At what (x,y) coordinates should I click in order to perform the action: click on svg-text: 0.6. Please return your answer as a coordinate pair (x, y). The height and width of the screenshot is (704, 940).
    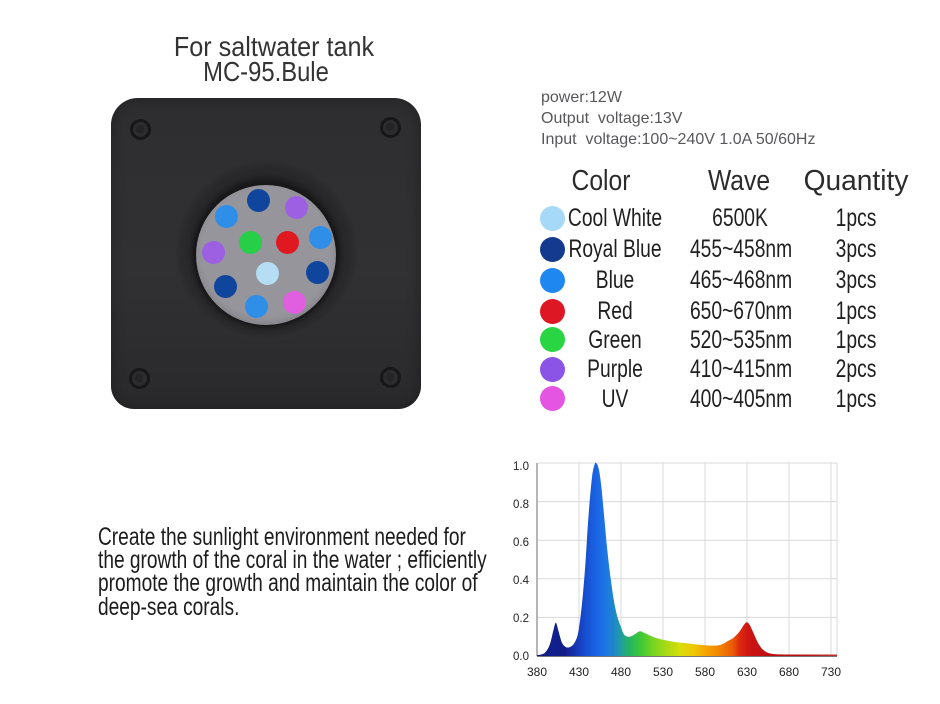
    Looking at the image, I should click on (521, 543).